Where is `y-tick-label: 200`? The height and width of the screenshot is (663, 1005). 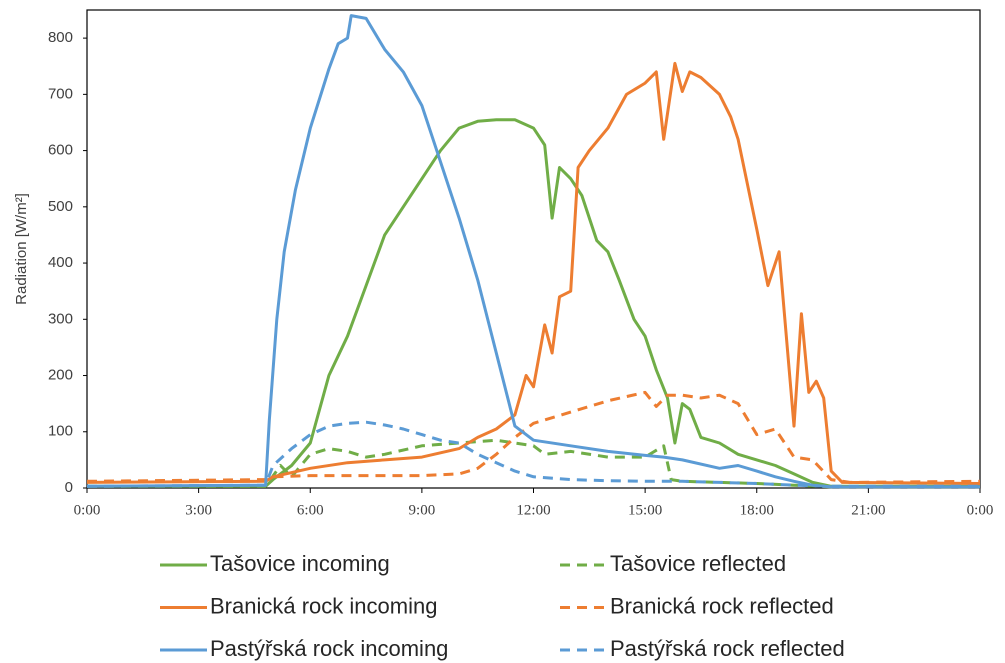 y-tick-label: 200 is located at coordinates (60, 374).